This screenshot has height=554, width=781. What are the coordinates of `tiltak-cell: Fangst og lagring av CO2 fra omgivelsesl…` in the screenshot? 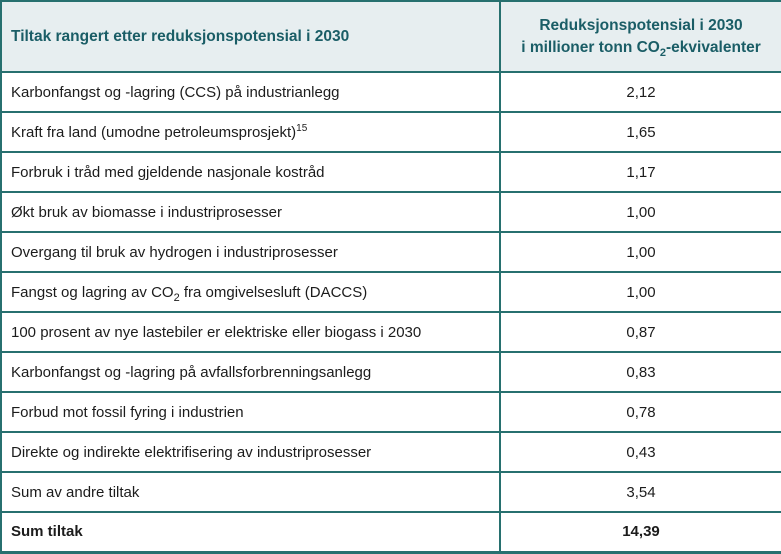 It's located at (250, 292).